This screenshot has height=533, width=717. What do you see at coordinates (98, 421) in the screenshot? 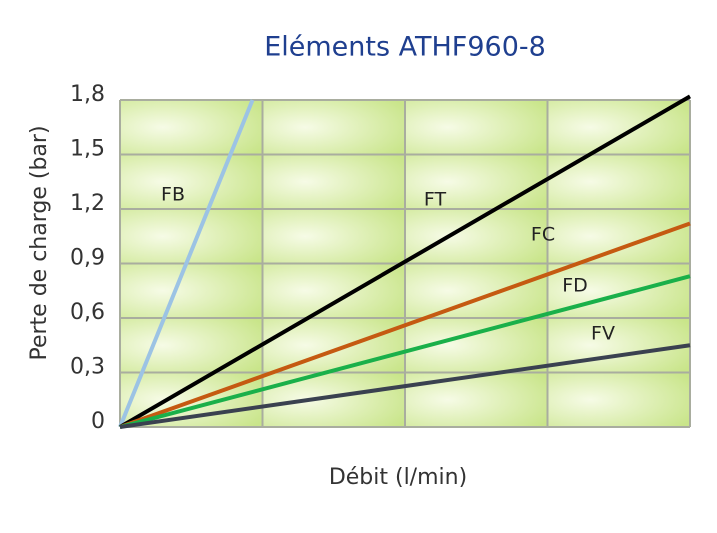
I see `y-tick-label: 0` at bounding box center [98, 421].